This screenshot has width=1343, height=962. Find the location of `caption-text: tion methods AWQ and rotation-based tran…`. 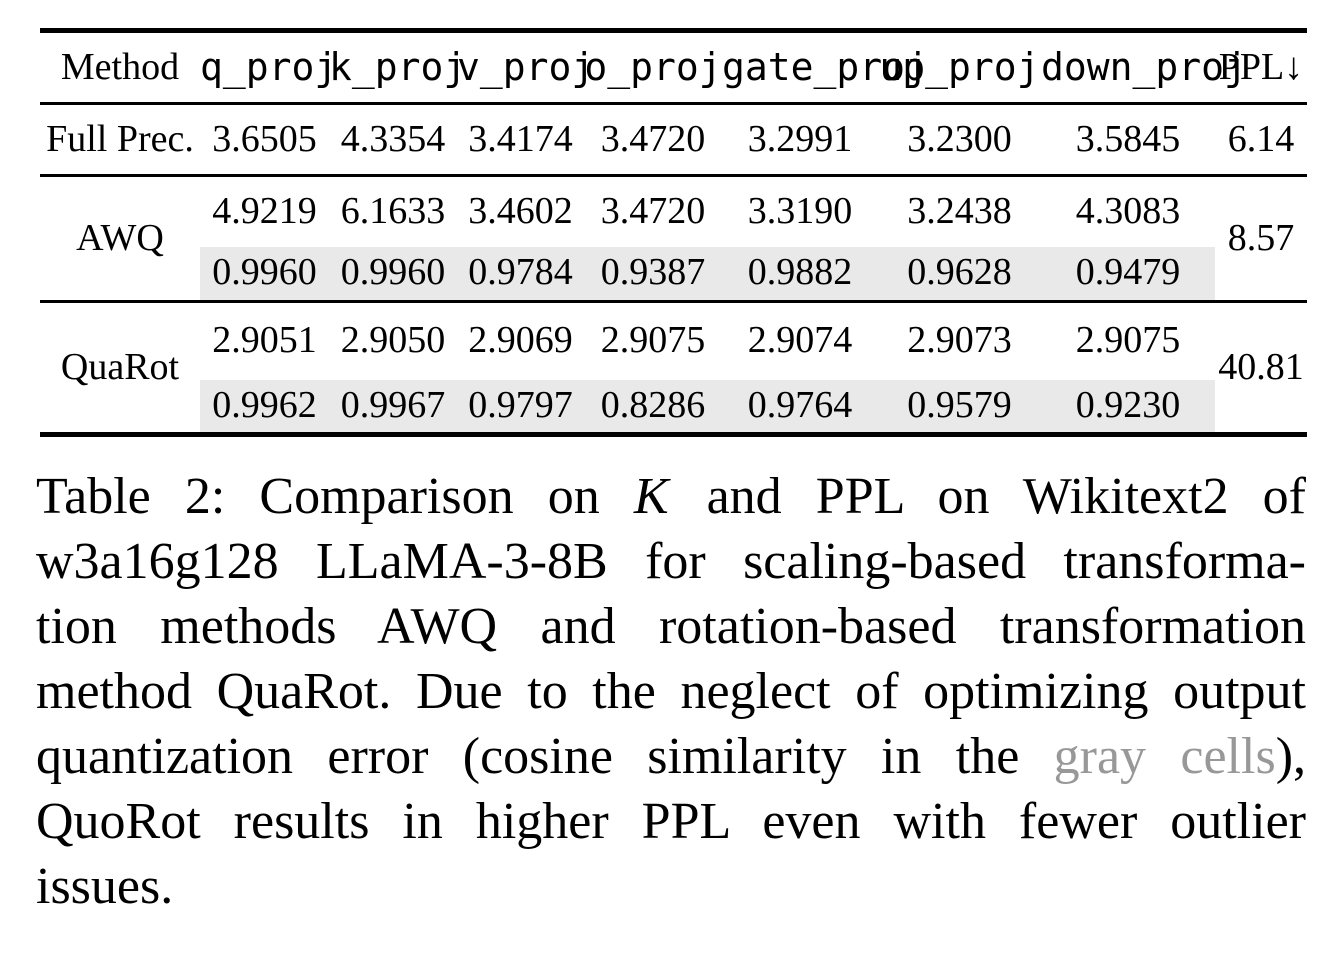

caption-text: tion methods AWQ and rotation-based tran… is located at coordinates (671, 626).